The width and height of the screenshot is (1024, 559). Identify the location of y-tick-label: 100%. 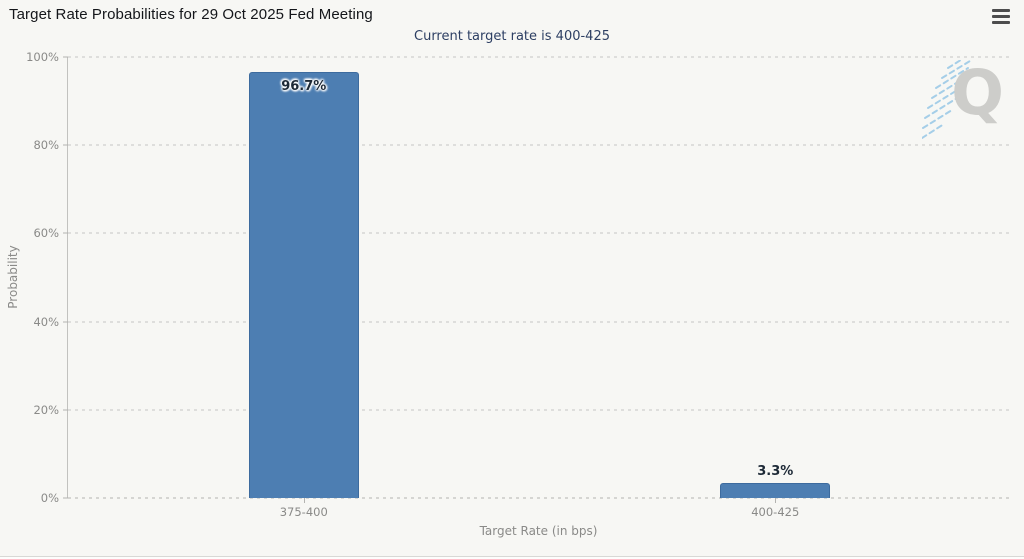
(42, 57).